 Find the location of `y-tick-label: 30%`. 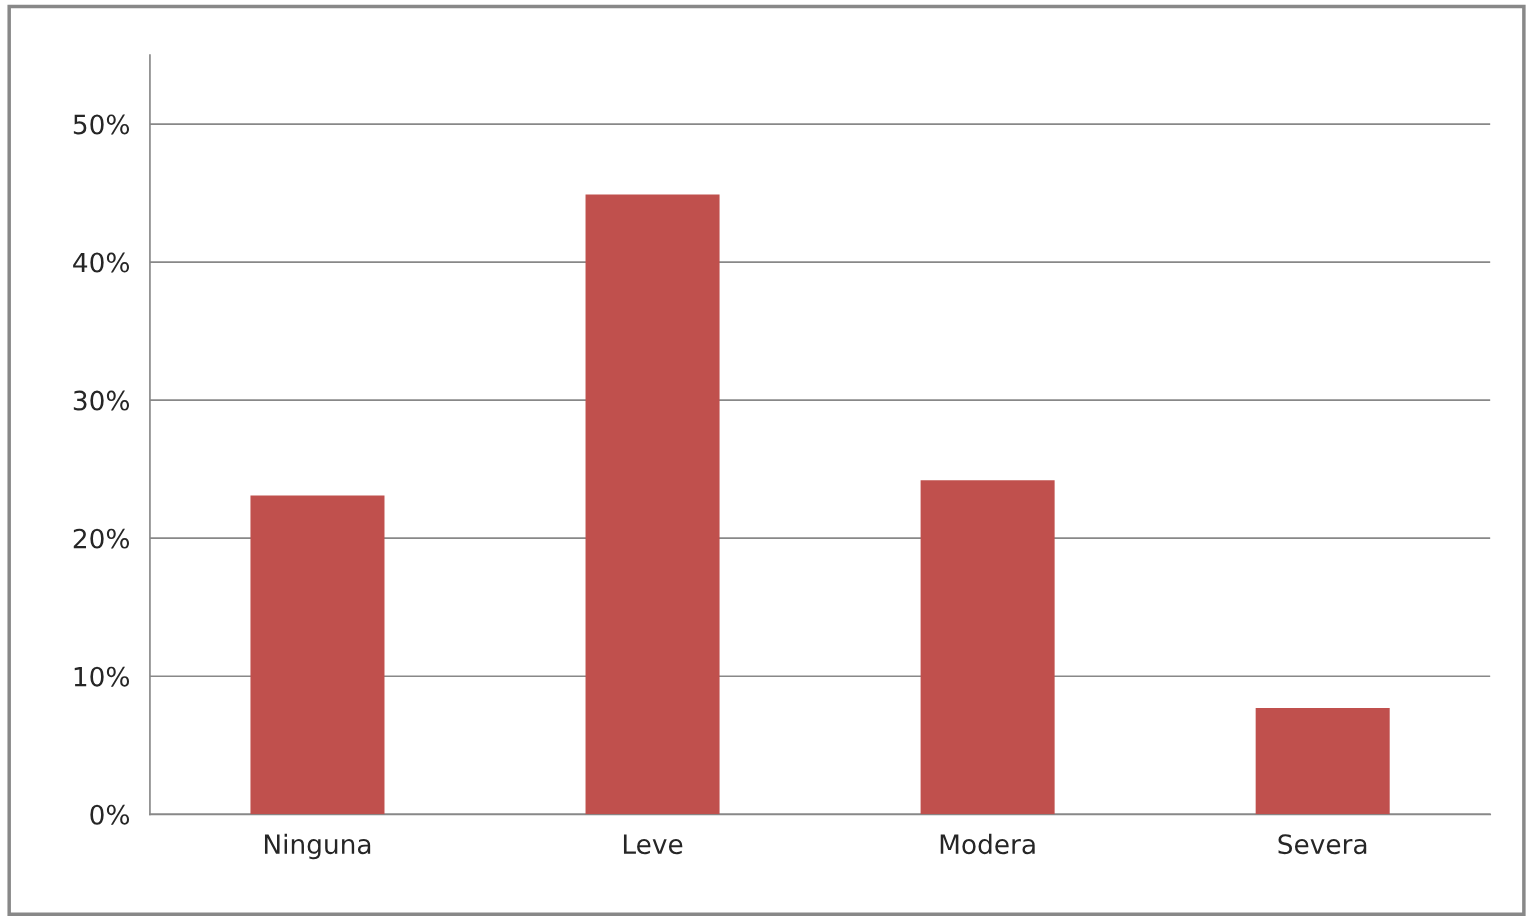

y-tick-label: 30% is located at coordinates (101, 400).